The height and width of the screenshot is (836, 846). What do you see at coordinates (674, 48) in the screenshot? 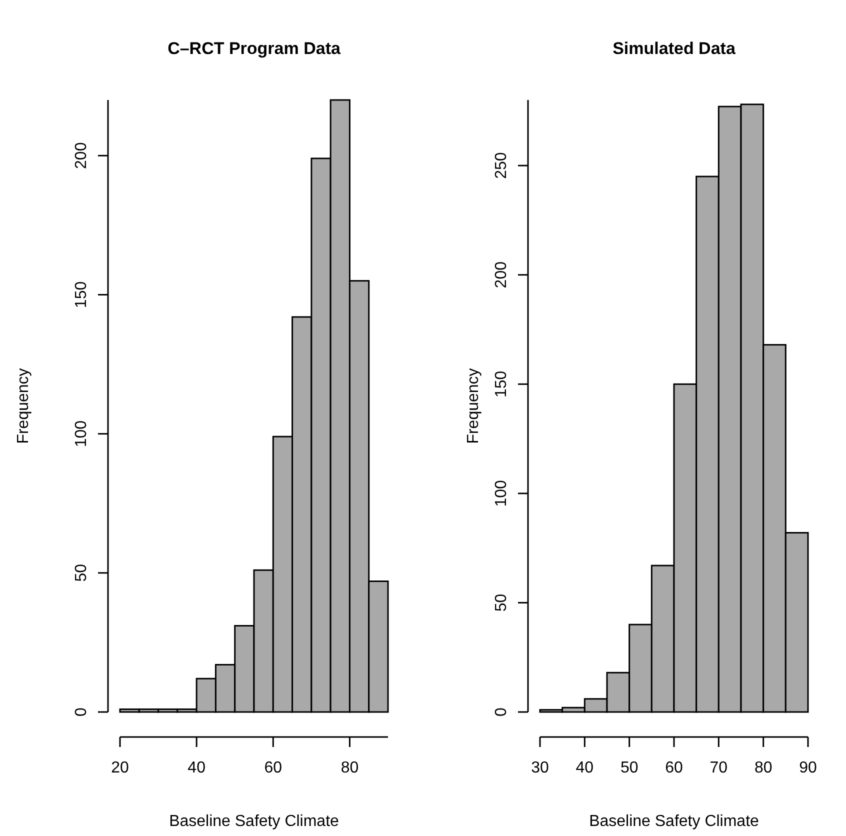
I see `chart-title: Simulated Data` at bounding box center [674, 48].